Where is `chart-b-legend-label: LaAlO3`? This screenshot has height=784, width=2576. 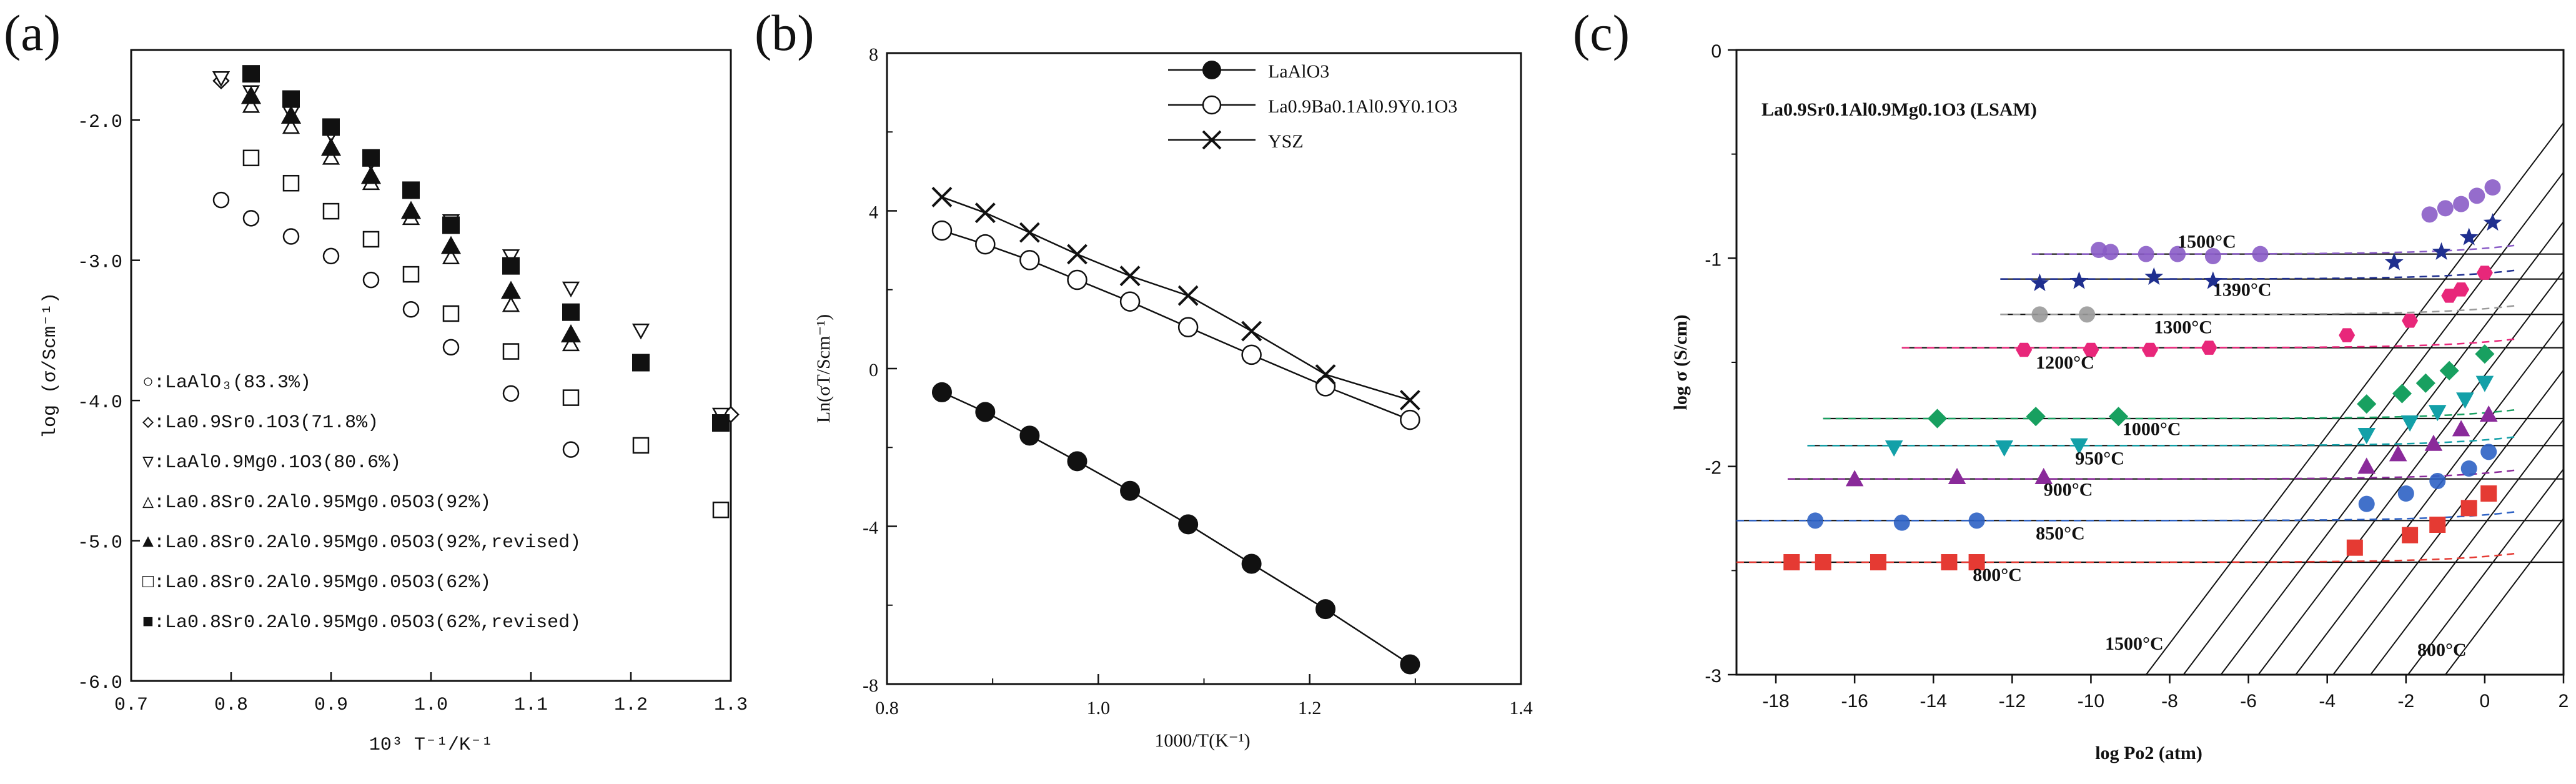 chart-b-legend-label: LaAlO3 is located at coordinates (1298, 71).